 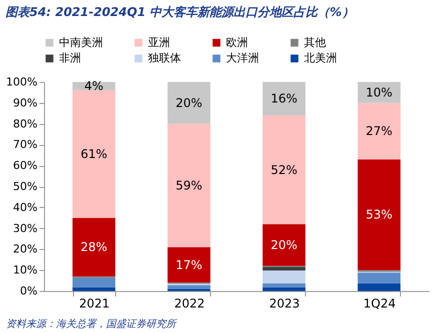 What do you see at coordinates (81, 42) in the screenshot?
I see `legend-label: 中南美洲` at bounding box center [81, 42].